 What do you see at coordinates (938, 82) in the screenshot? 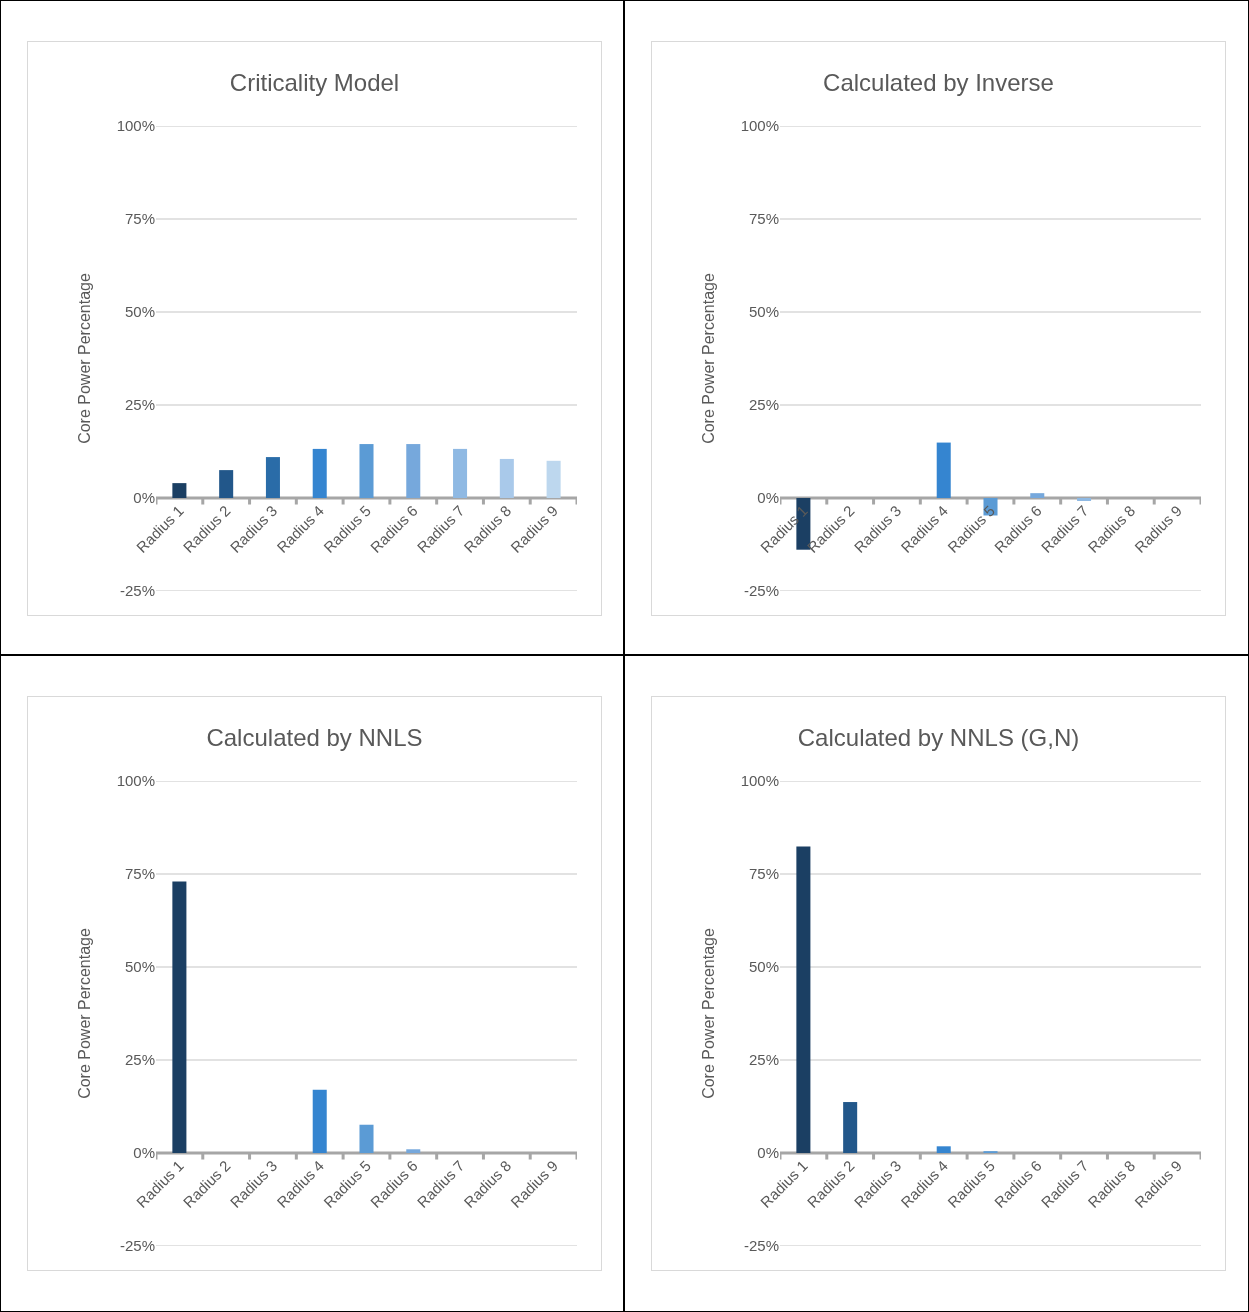
I see `chart-title: Calculated by Inverse` at bounding box center [938, 82].